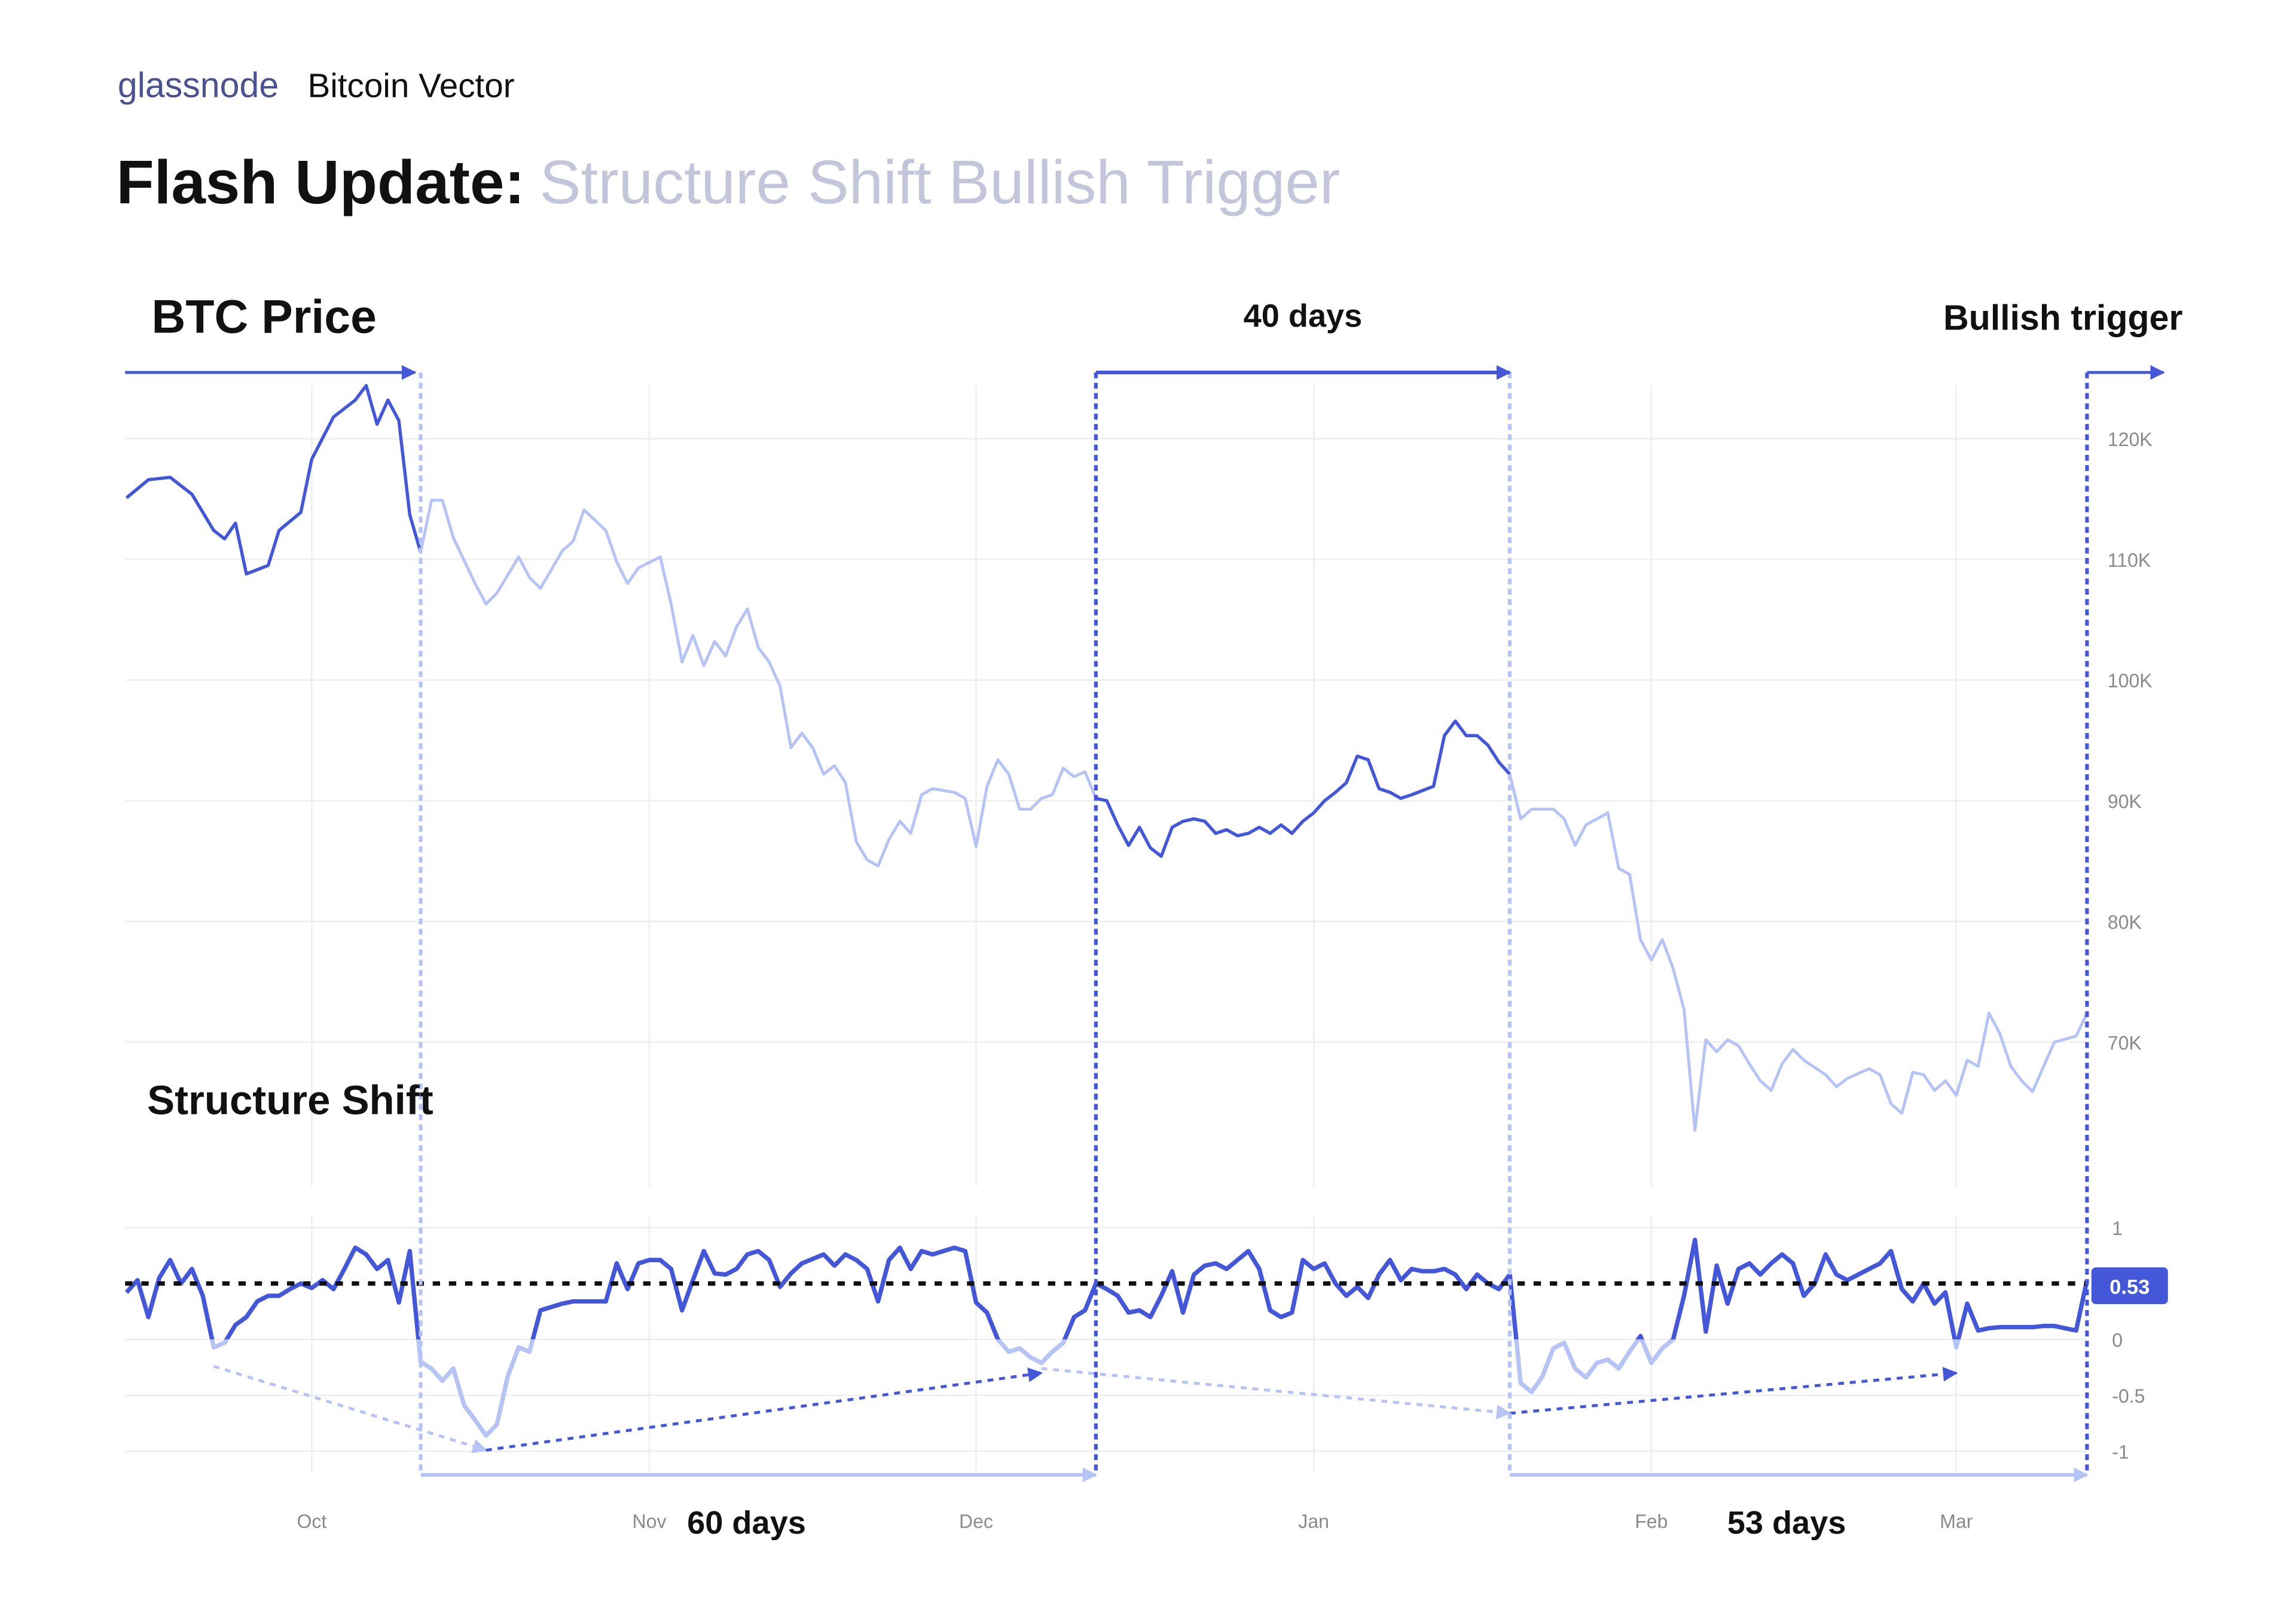 This screenshot has width=2296, height=1603. I want to click on price-tick-label: 70K, so click(2125, 1043).